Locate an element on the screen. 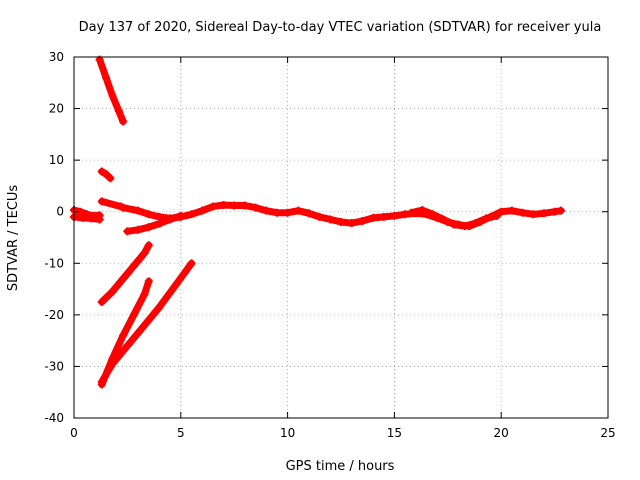  x-tick-label: 5 is located at coordinates (181, 433).